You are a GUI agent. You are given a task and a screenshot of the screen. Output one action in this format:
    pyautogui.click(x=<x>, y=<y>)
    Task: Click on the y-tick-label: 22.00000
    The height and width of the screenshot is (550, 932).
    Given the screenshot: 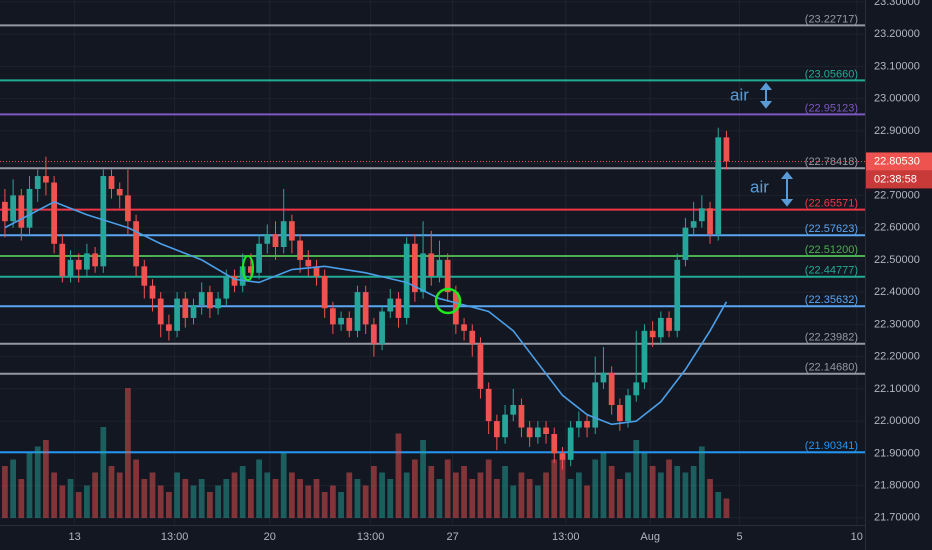 What is the action you would take?
    pyautogui.click(x=897, y=421)
    